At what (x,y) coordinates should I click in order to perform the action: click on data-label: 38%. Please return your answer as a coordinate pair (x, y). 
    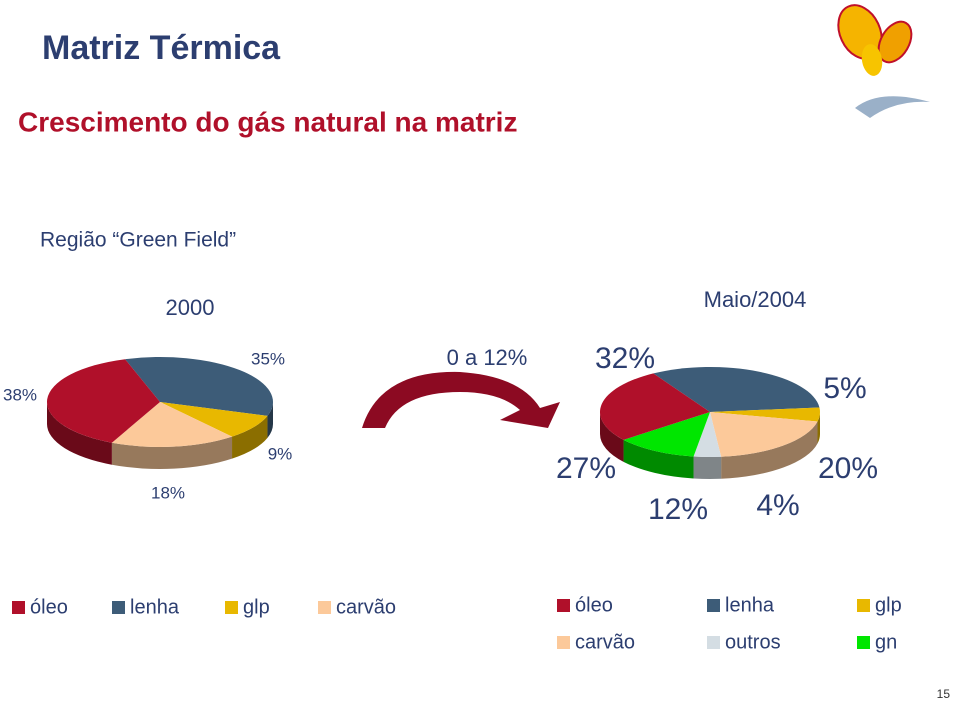
    Looking at the image, I should click on (20, 394).